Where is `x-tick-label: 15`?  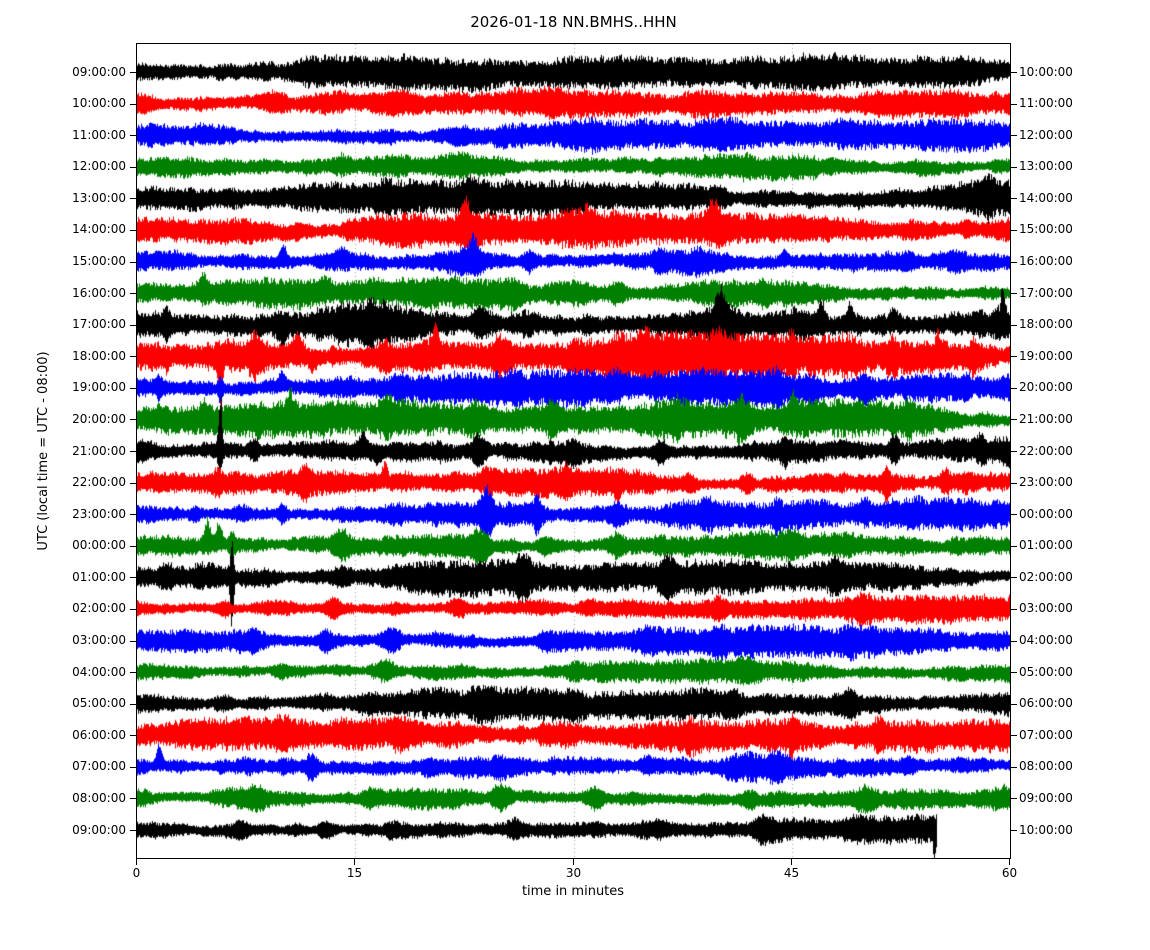 x-tick-label: 15 is located at coordinates (354, 873).